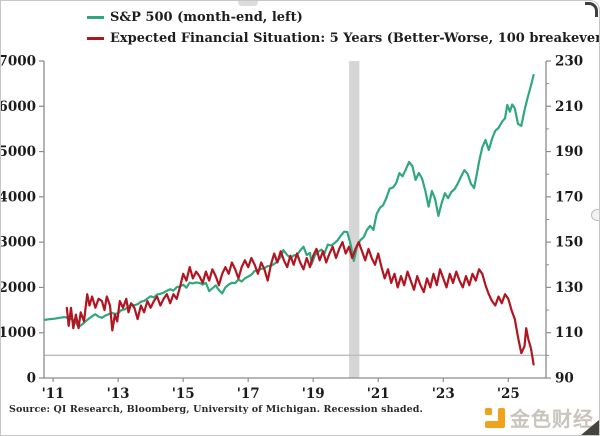 This screenshot has height=436, width=600. I want to click on svg-text: 1000, so click(18, 333).